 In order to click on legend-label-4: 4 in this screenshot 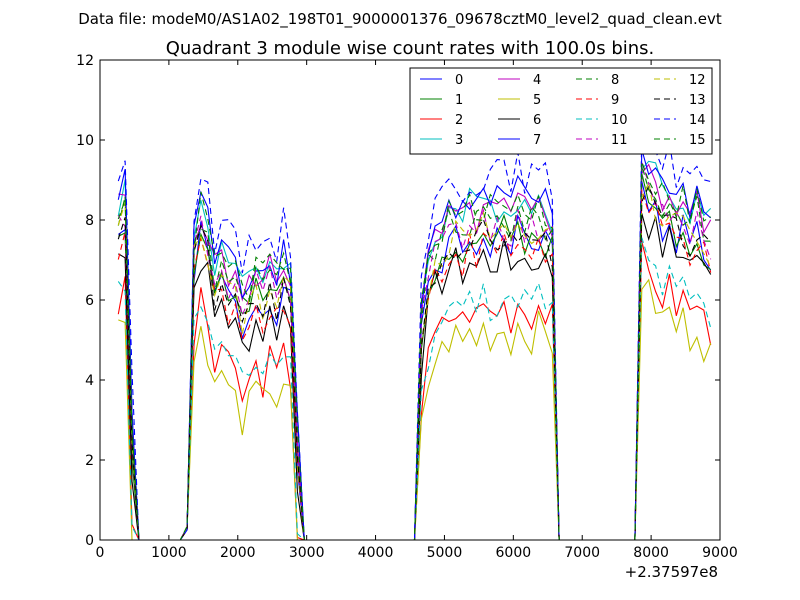, I will do `click(537, 80)`.